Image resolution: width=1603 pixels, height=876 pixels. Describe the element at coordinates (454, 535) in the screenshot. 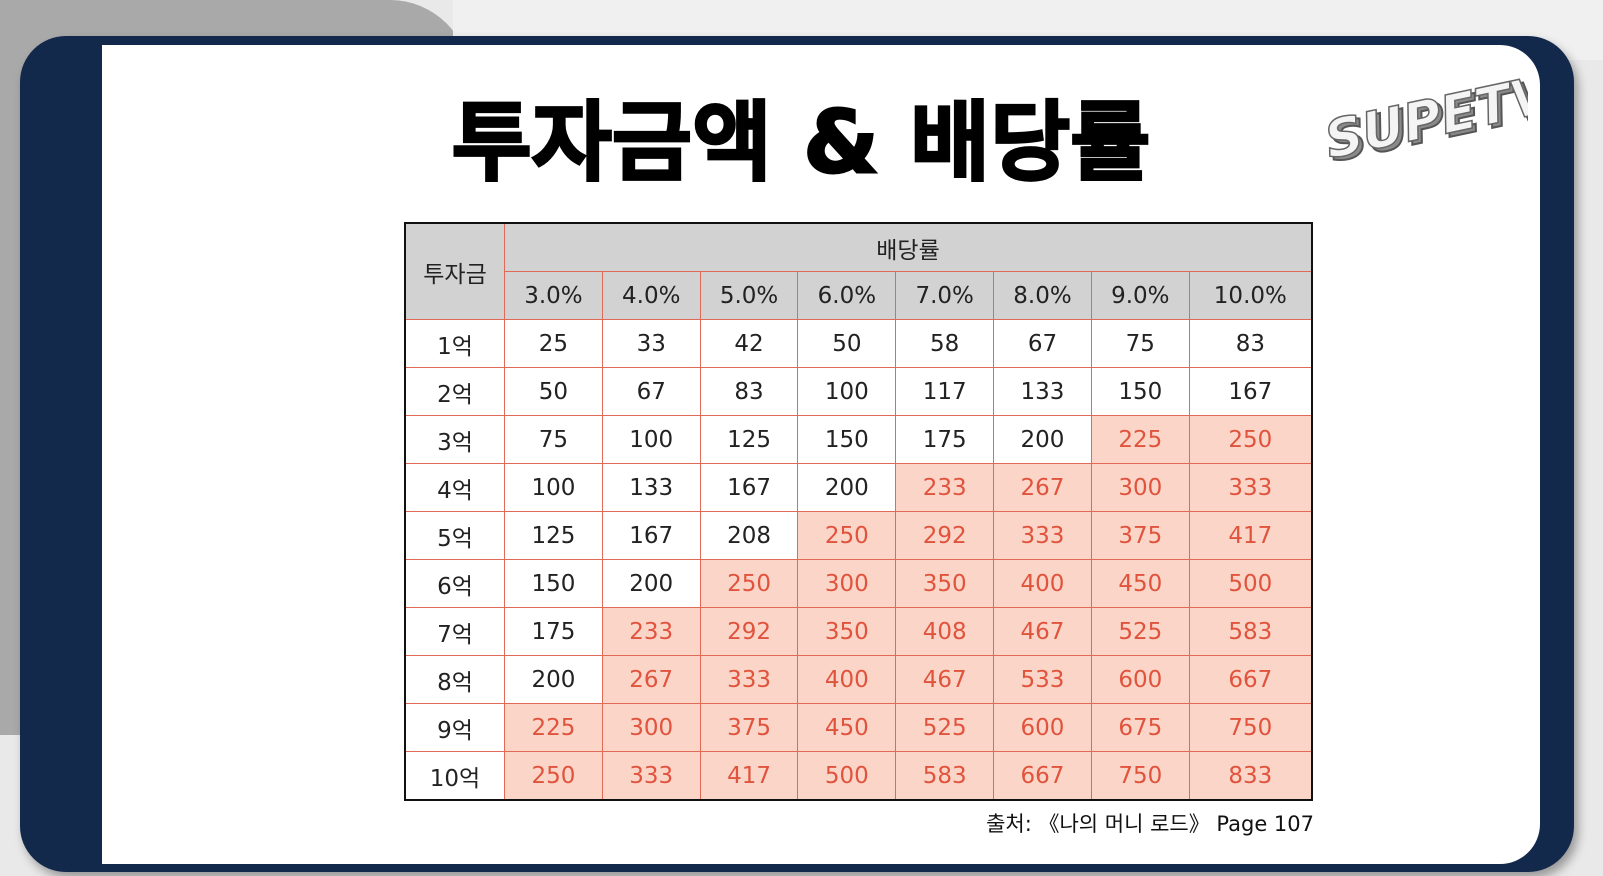

I see `investment-amount-cell: 5억` at that location.